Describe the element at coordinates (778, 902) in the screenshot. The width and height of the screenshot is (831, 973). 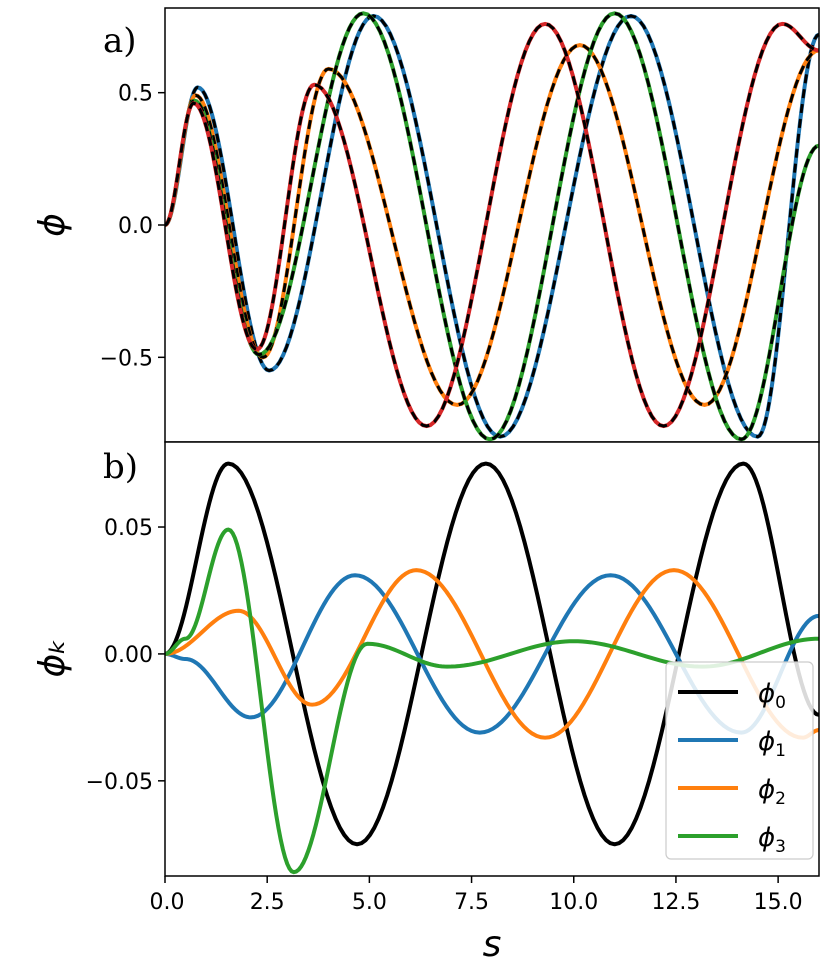
I see `x-tick-label: 15.0` at that location.